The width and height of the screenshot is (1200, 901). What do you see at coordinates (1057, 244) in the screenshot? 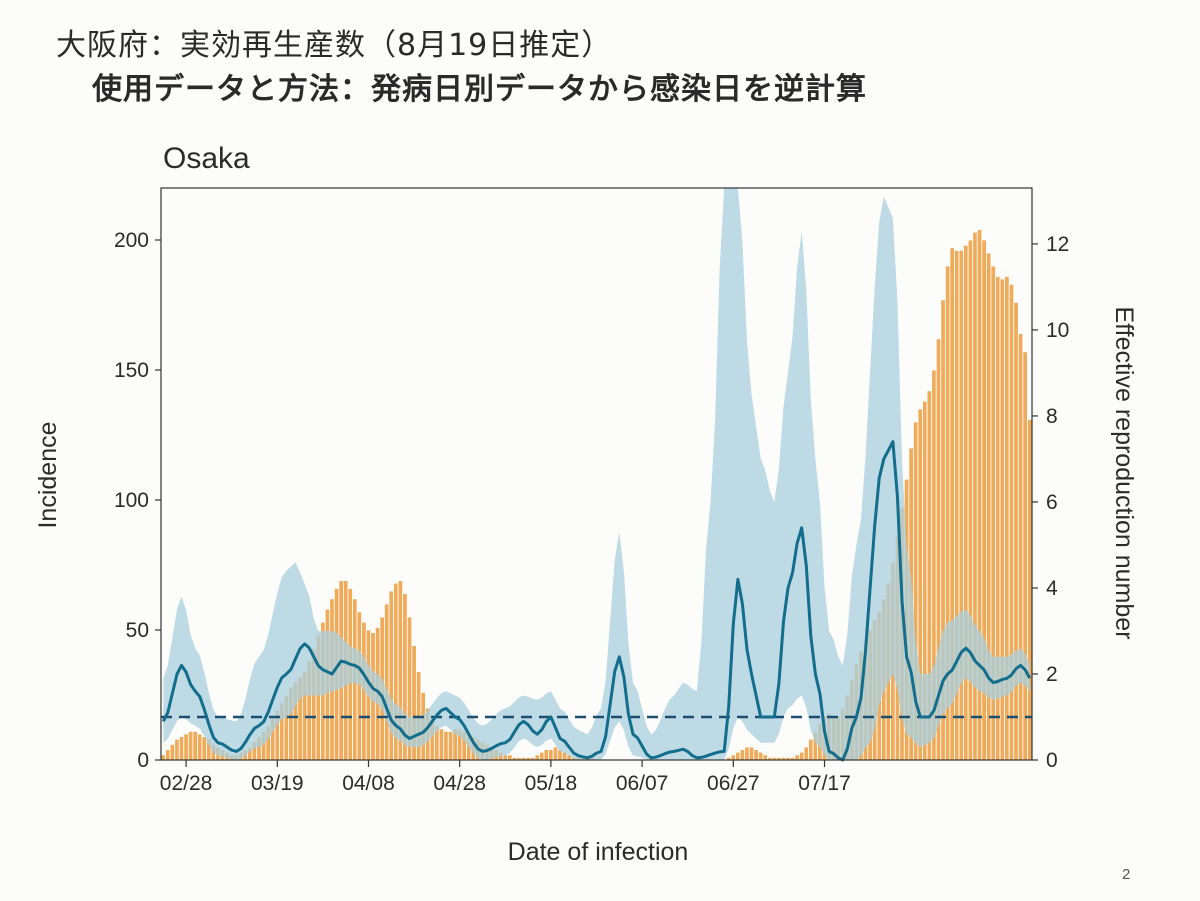
I see `y2-tick-label: 12` at bounding box center [1057, 244].